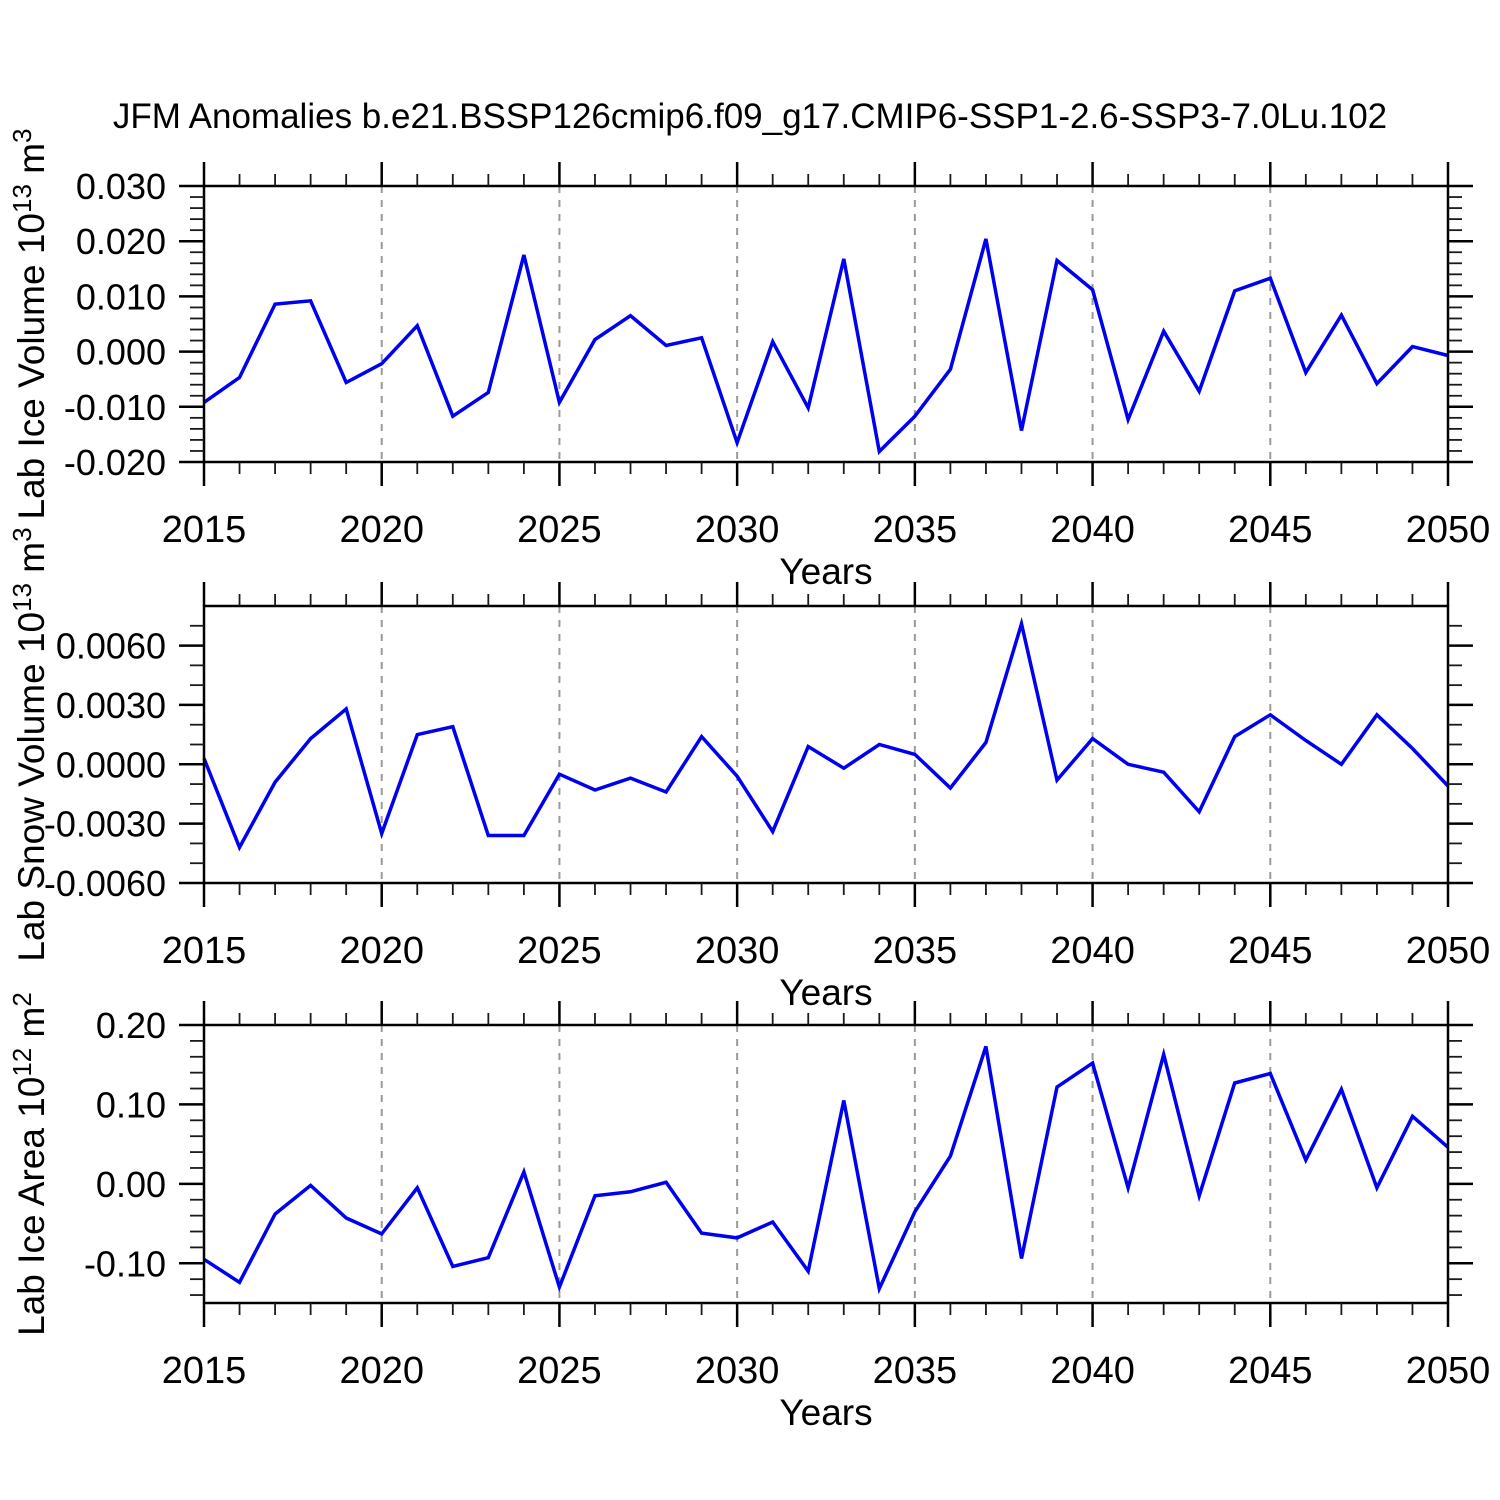 This screenshot has height=1500, width=1500. What do you see at coordinates (825, 347) in the screenshot?
I see `data-line-ice_volume` at bounding box center [825, 347].